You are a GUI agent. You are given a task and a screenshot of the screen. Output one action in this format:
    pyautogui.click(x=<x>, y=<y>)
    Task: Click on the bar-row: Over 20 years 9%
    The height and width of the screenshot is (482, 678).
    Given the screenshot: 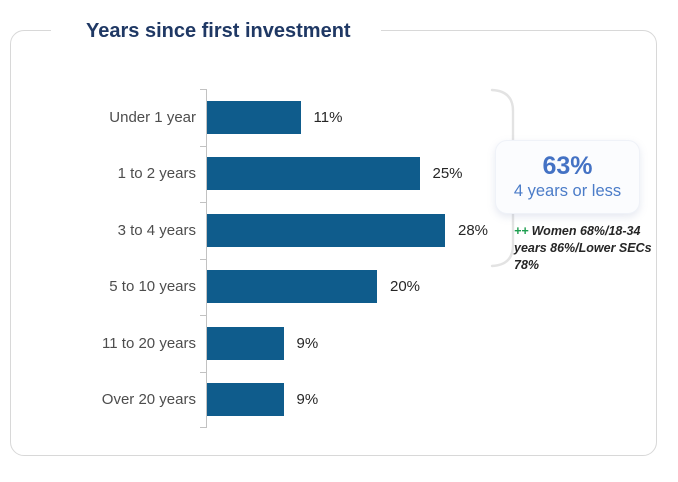 What is the action you would take?
    pyautogui.click(x=250, y=400)
    